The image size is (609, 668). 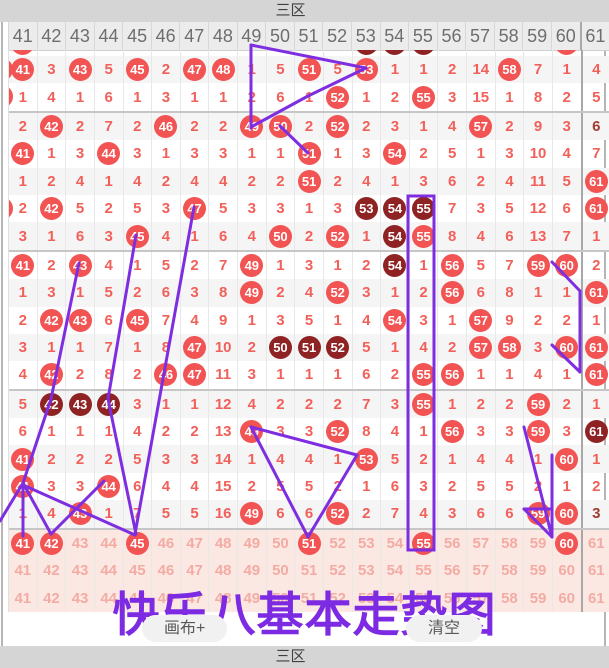 I want to click on drawn-number-ball: 52, so click(x=338, y=293).